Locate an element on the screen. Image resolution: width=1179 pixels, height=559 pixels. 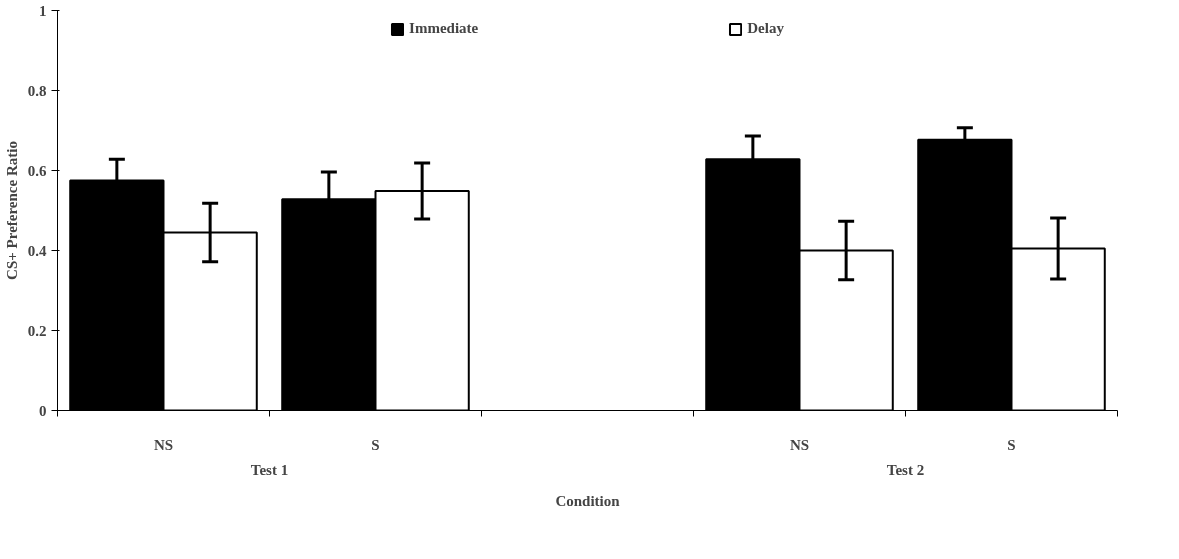
y-tick-label: 1 is located at coordinates (43, 10).